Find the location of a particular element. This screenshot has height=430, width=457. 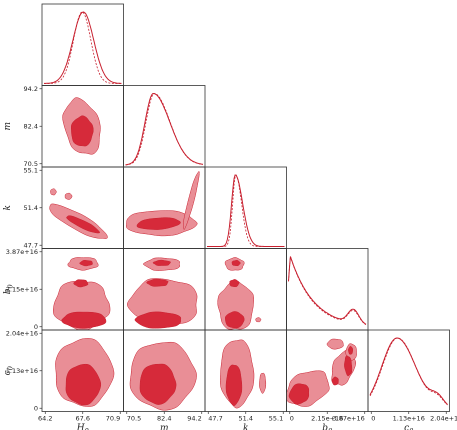

y-tick-label: 70.5 is located at coordinates (31, 164).